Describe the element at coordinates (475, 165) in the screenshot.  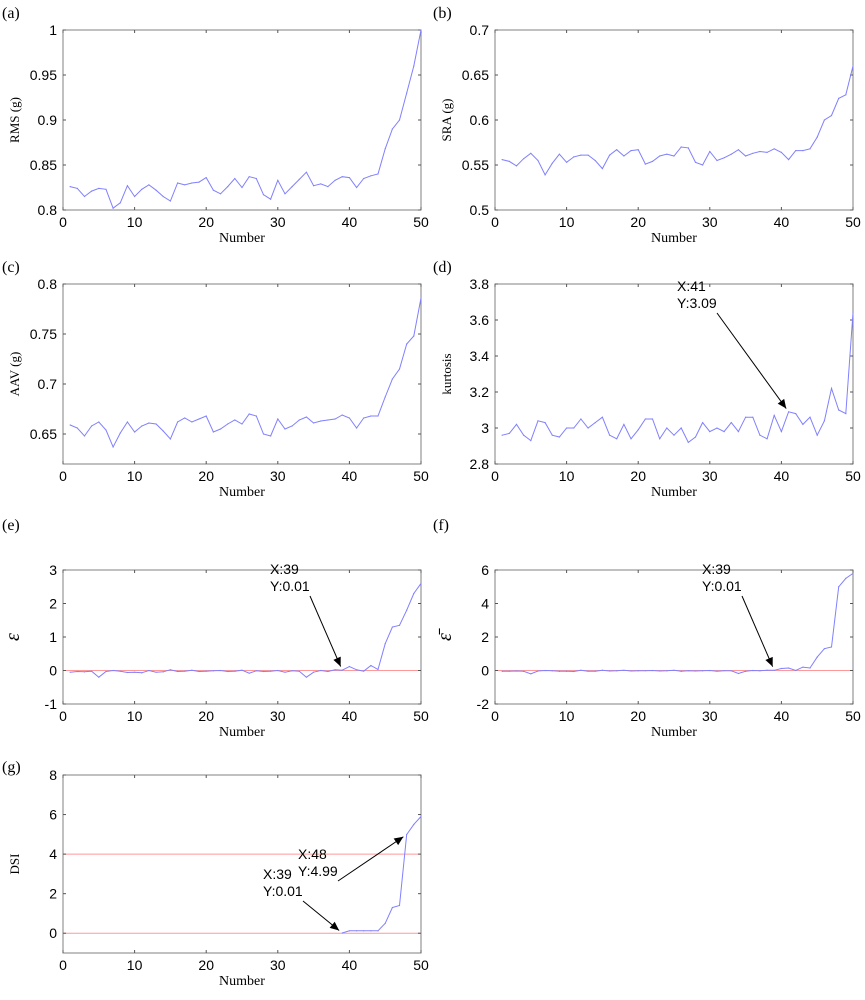
I see `y-tick-label: 0.55` at that location.